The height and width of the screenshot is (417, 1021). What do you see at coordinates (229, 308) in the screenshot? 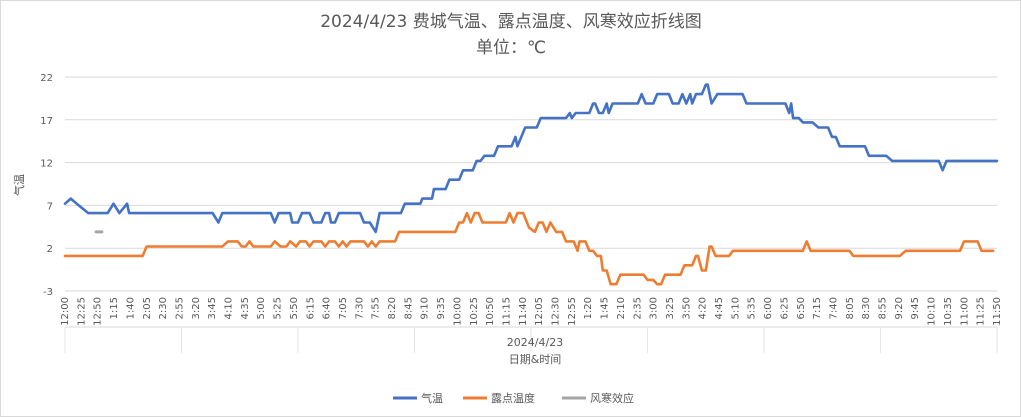
I see `x-tick-label: 4:10` at bounding box center [229, 308].